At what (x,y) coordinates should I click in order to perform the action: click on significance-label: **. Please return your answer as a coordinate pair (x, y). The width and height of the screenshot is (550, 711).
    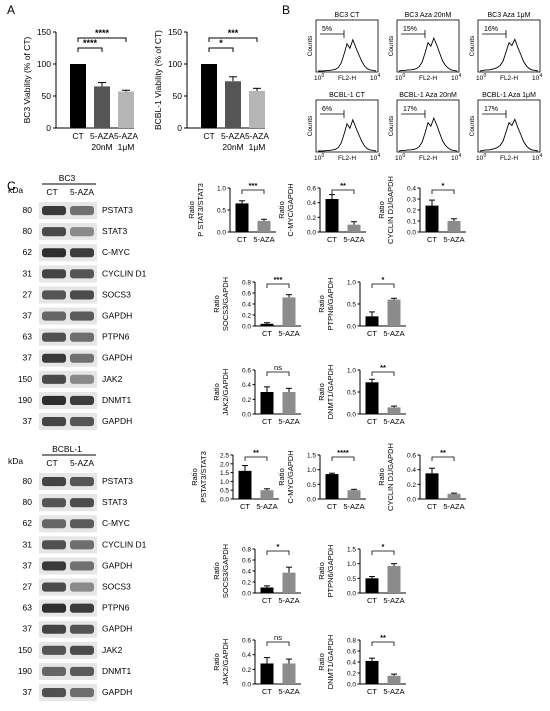
    Looking at the image, I should click on (383, 637).